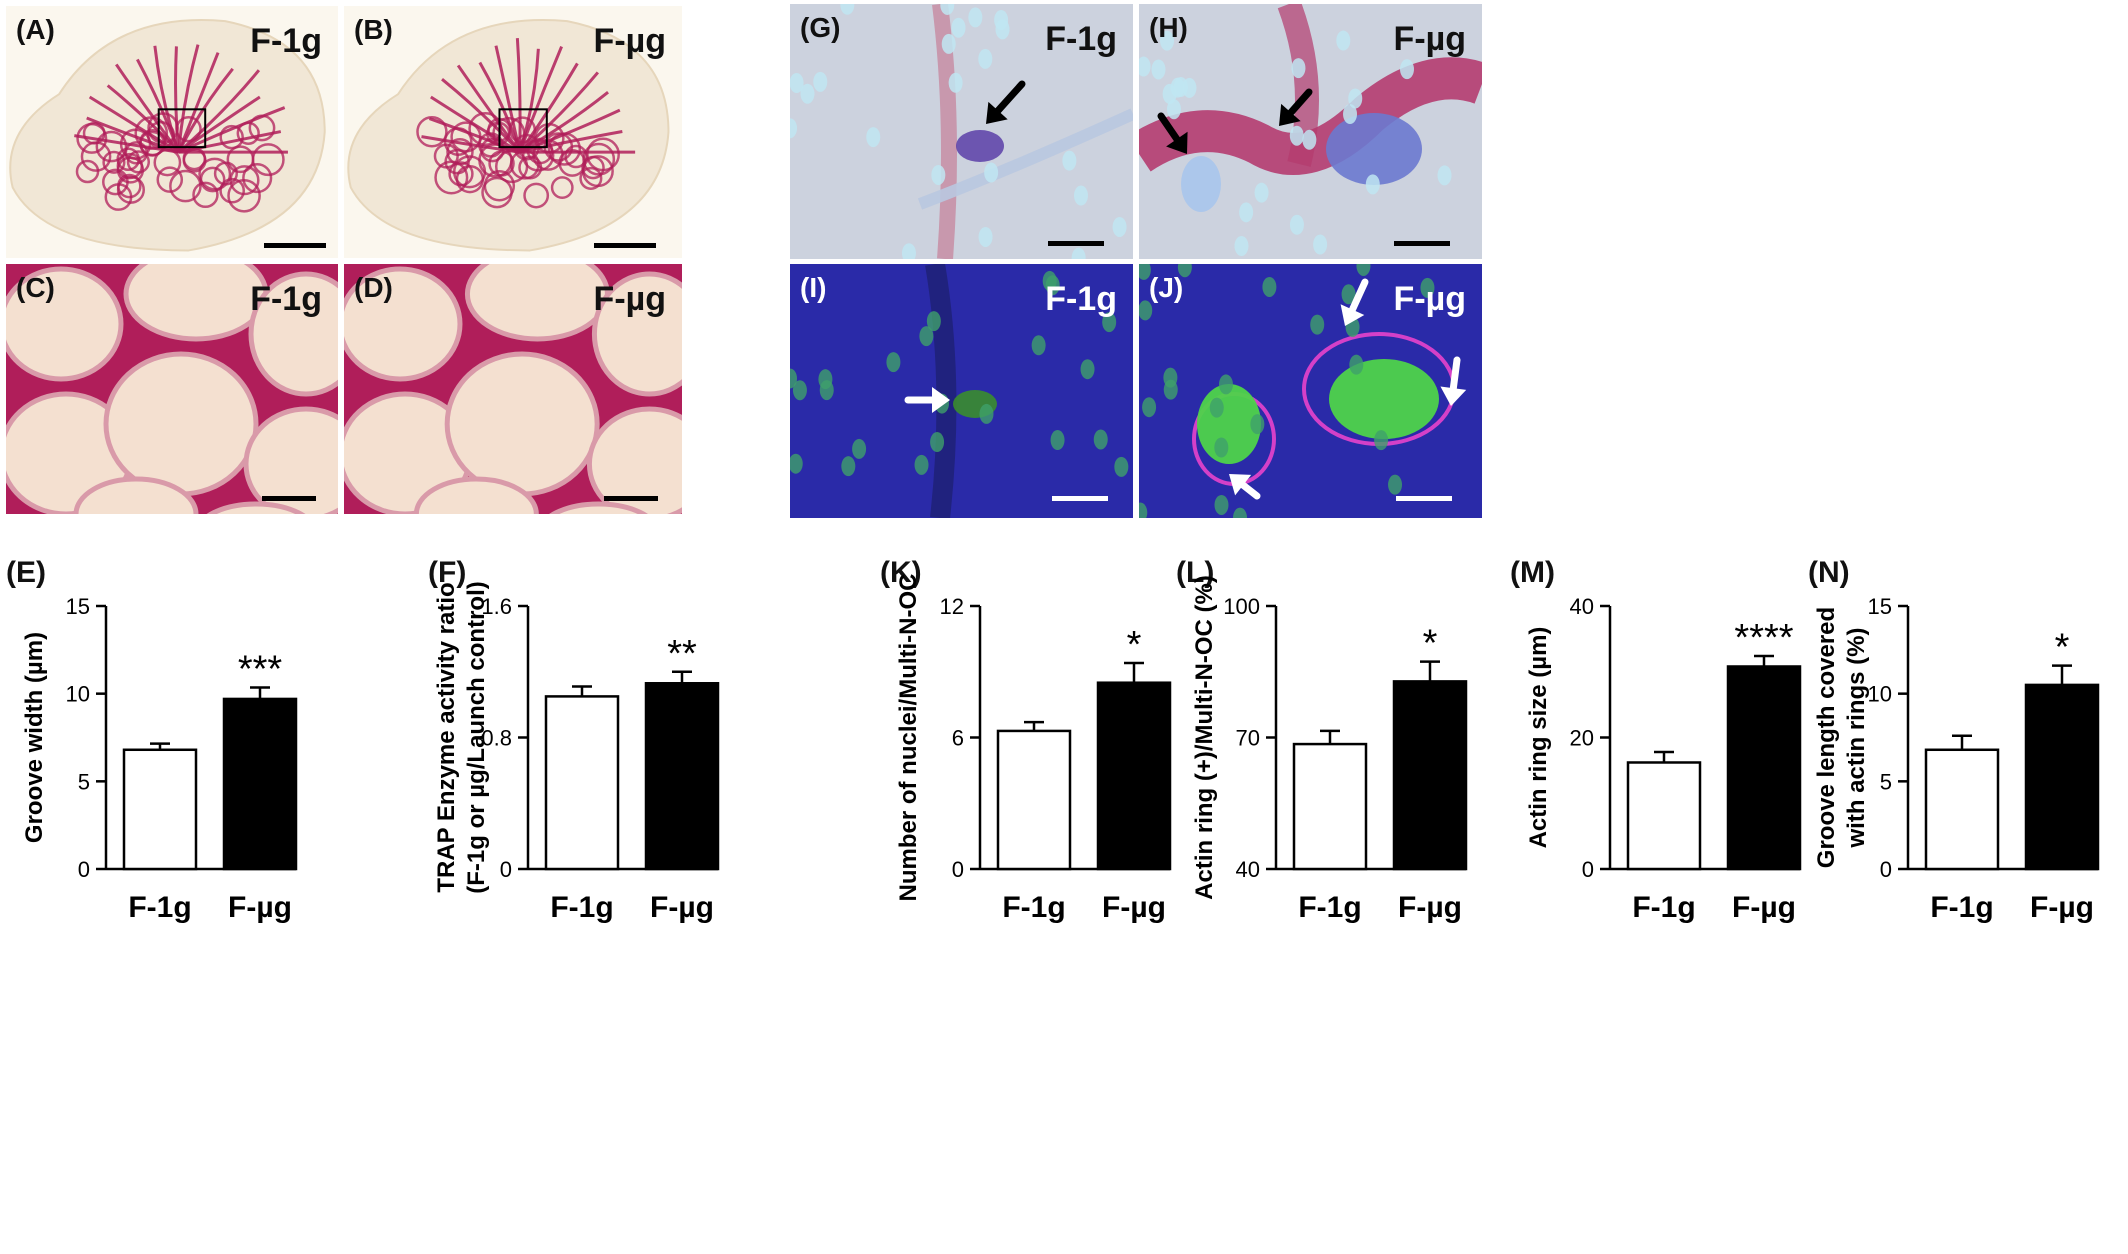 Image resolution: width=2128 pixels, height=1254 pixels. Describe the element at coordinates (1033, 749) in the screenshot. I see `chart-plot: 0 6 12 Number of nuclei/Multi-N-OC F-1g F-µg *` at that location.